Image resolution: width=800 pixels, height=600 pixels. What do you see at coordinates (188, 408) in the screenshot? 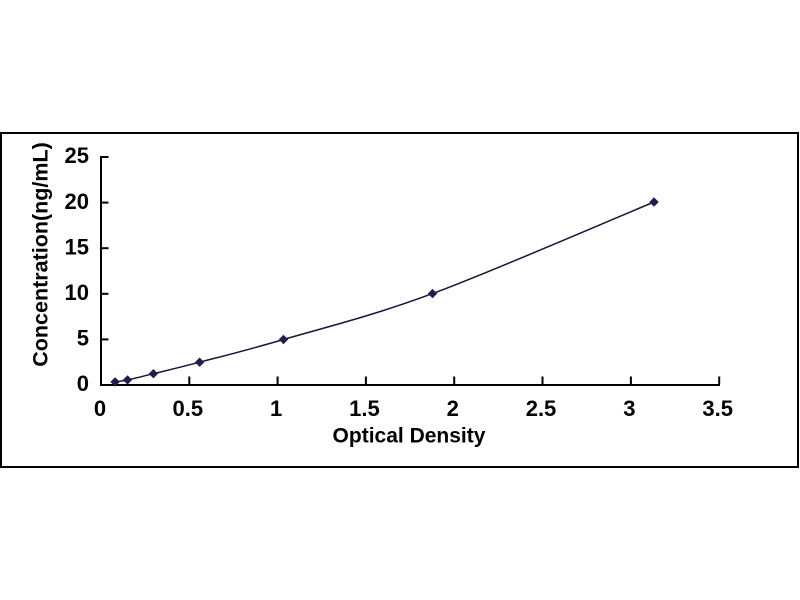
I see `svg-text: 0.5` at bounding box center [188, 408].